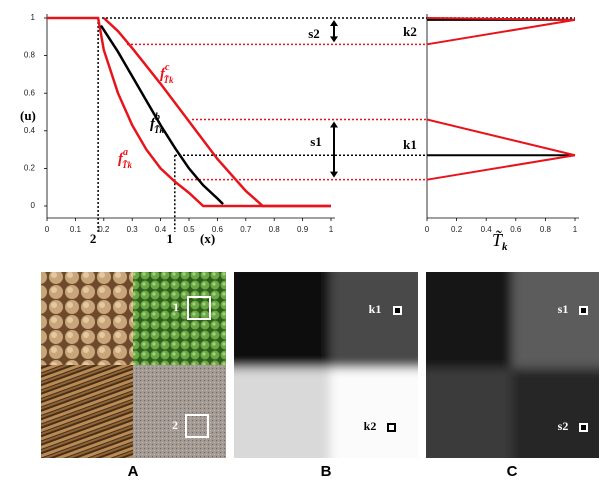 This screenshot has width=601, height=484. What do you see at coordinates (512, 365) in the screenshot?
I see `panel-c-image` at bounding box center [512, 365].